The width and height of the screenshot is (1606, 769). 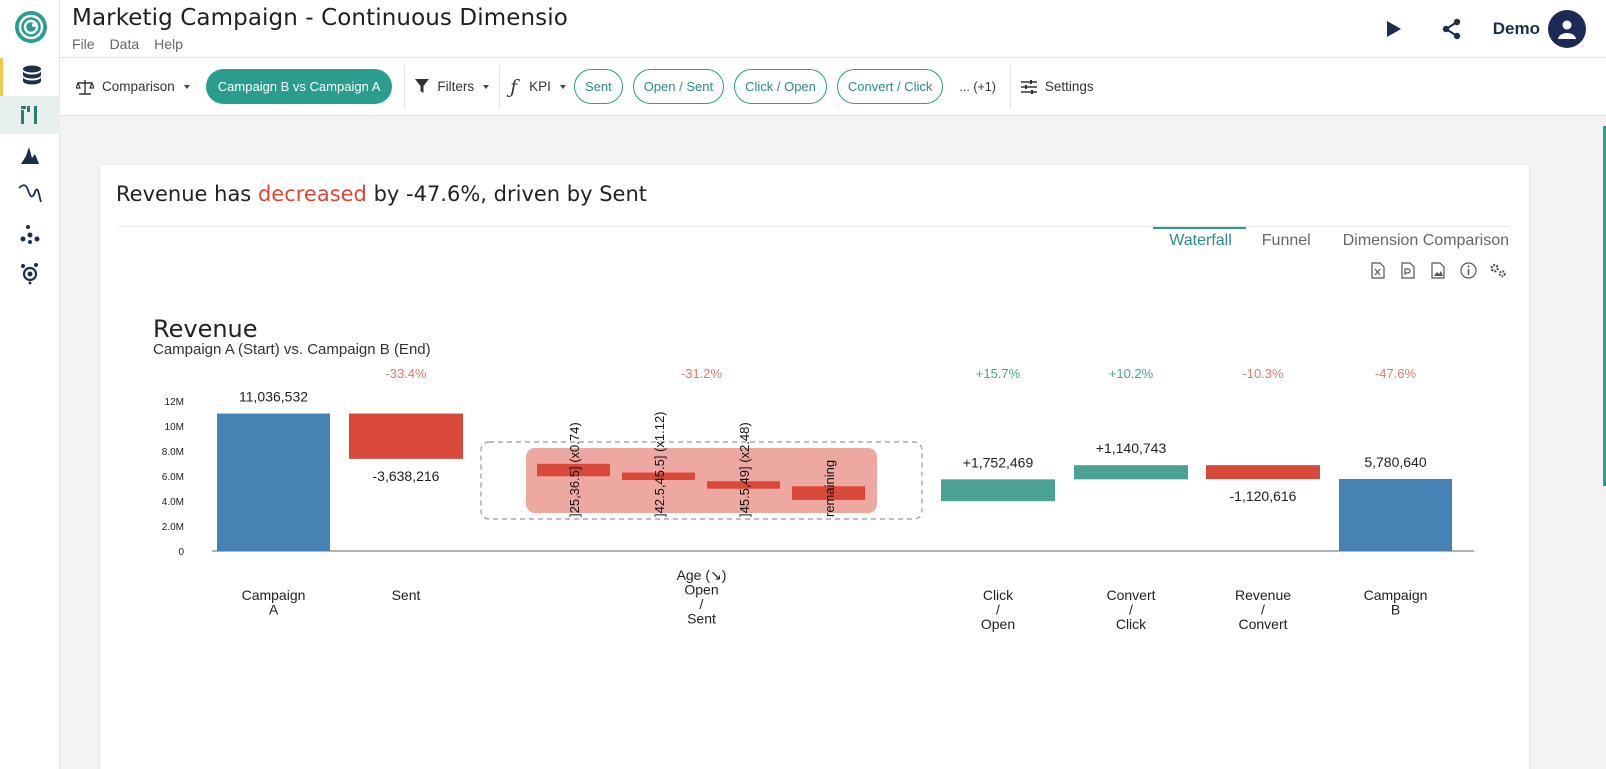 What do you see at coordinates (780, 86) in the screenshot?
I see `kpi-chip-click-open: Click / Open` at bounding box center [780, 86].